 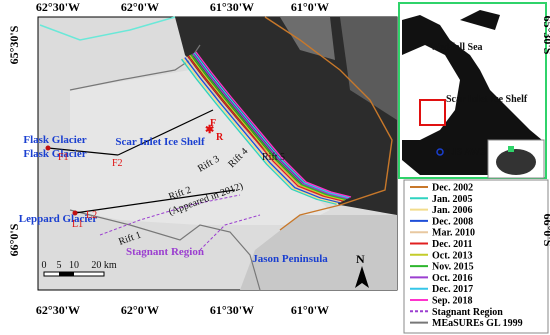 I want to click on north-arrow, so click(x=362, y=277).